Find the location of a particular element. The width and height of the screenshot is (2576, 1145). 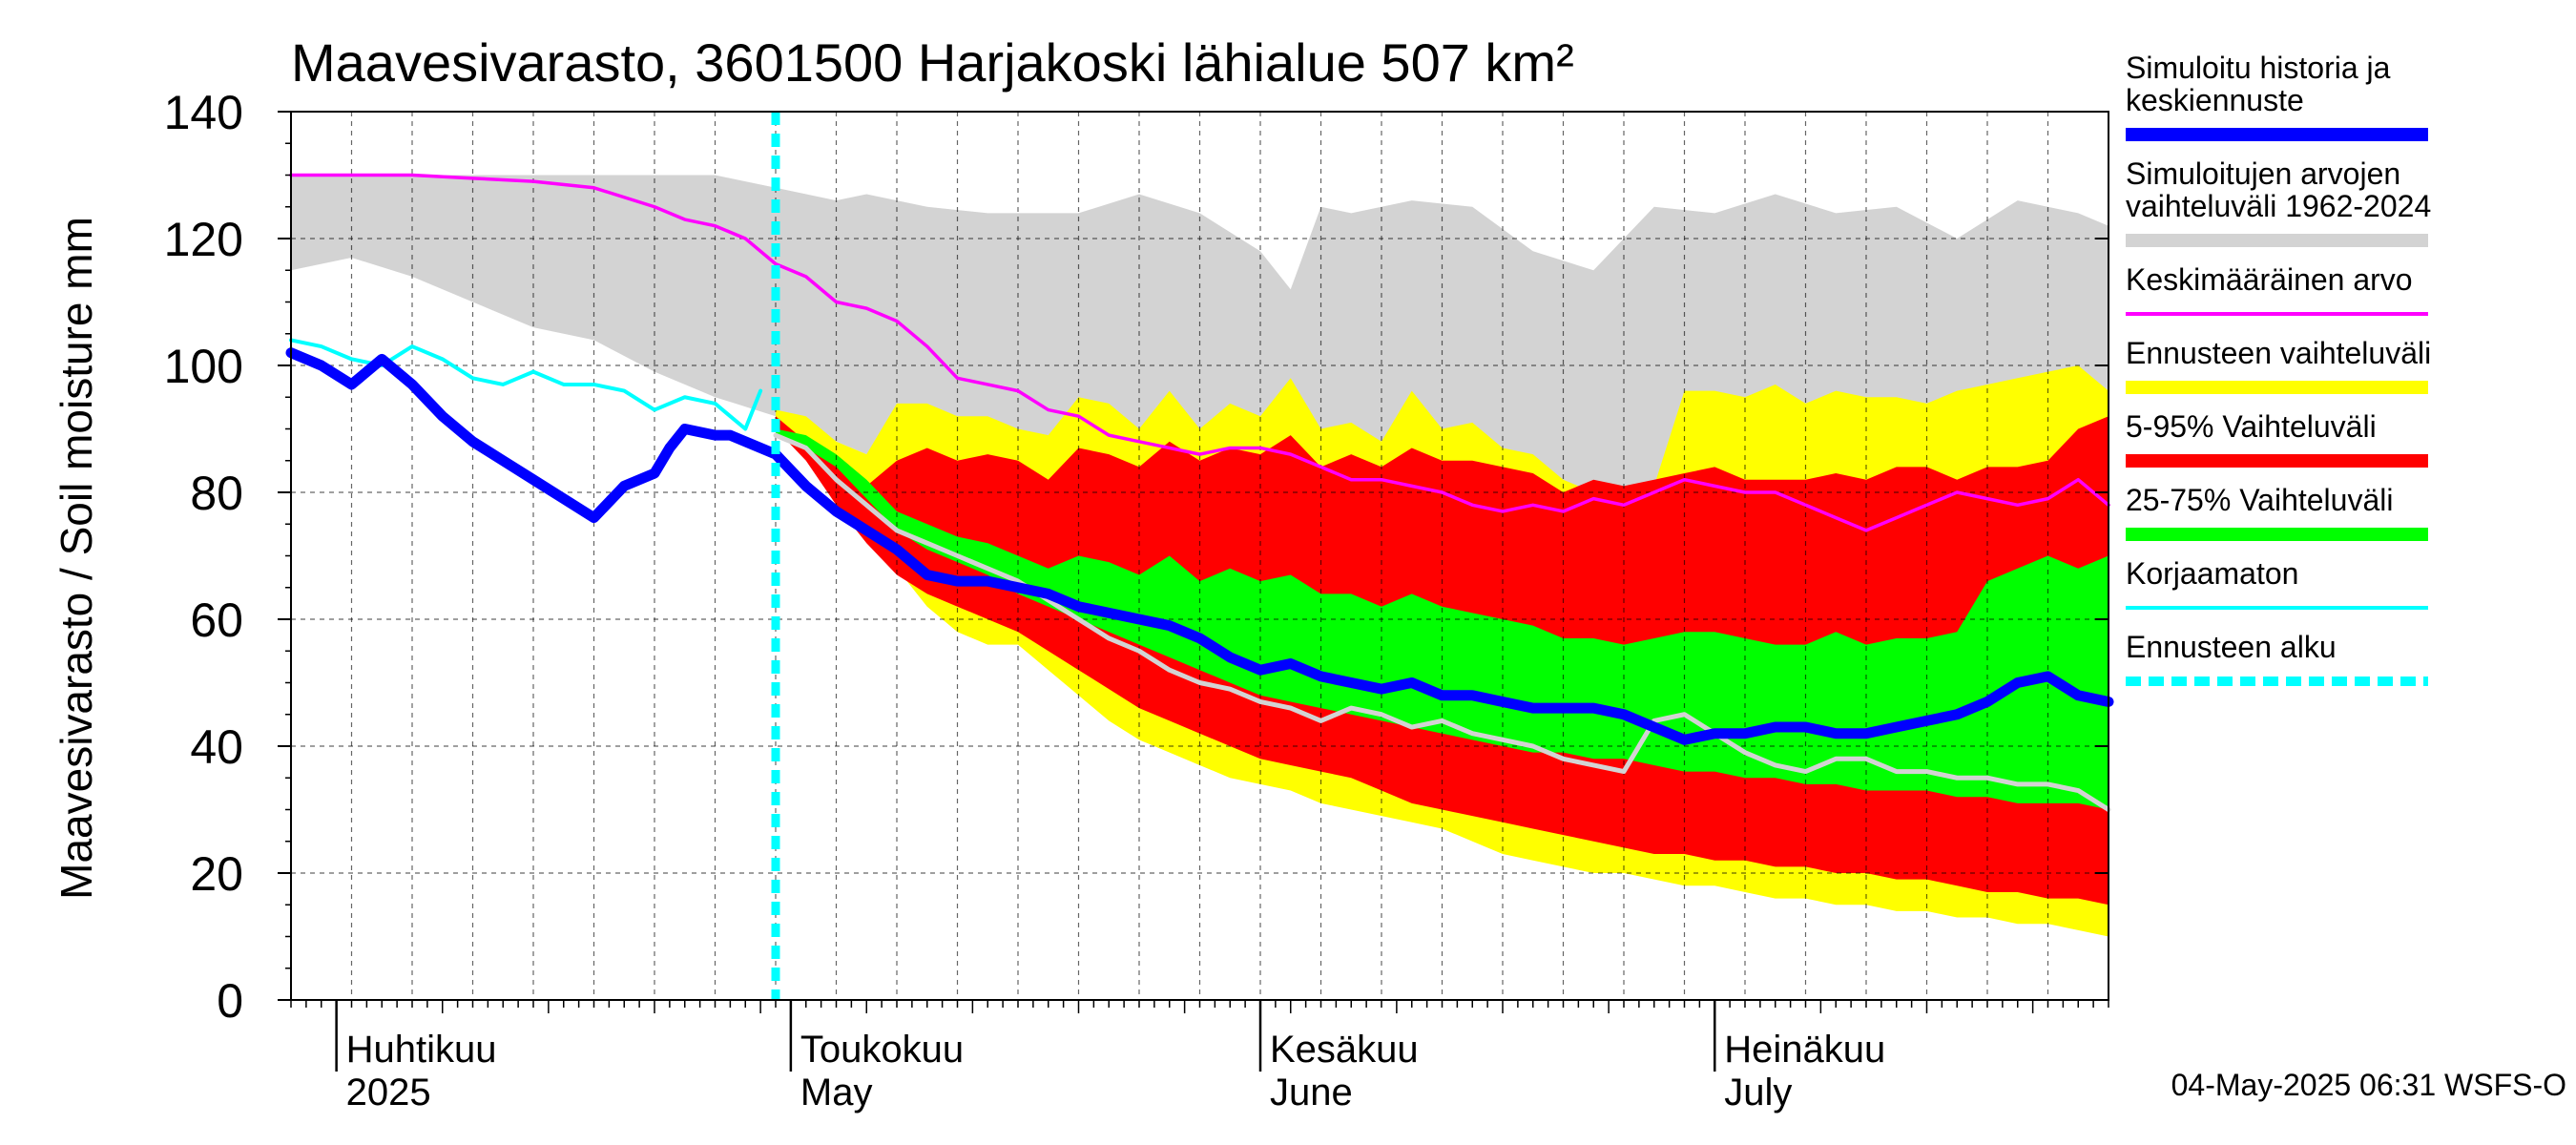

legend-label: Keskimääräinen arvo is located at coordinates (2269, 280).